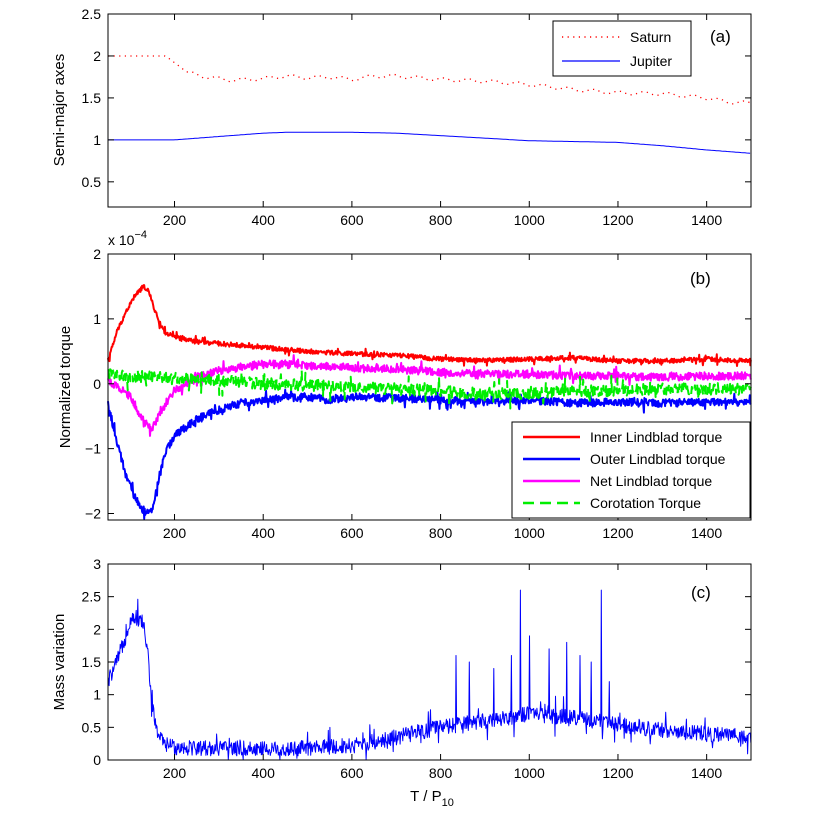  What do you see at coordinates (429, 325) in the screenshot?
I see `series-line-inner-lindblad-torque` at bounding box center [429, 325].